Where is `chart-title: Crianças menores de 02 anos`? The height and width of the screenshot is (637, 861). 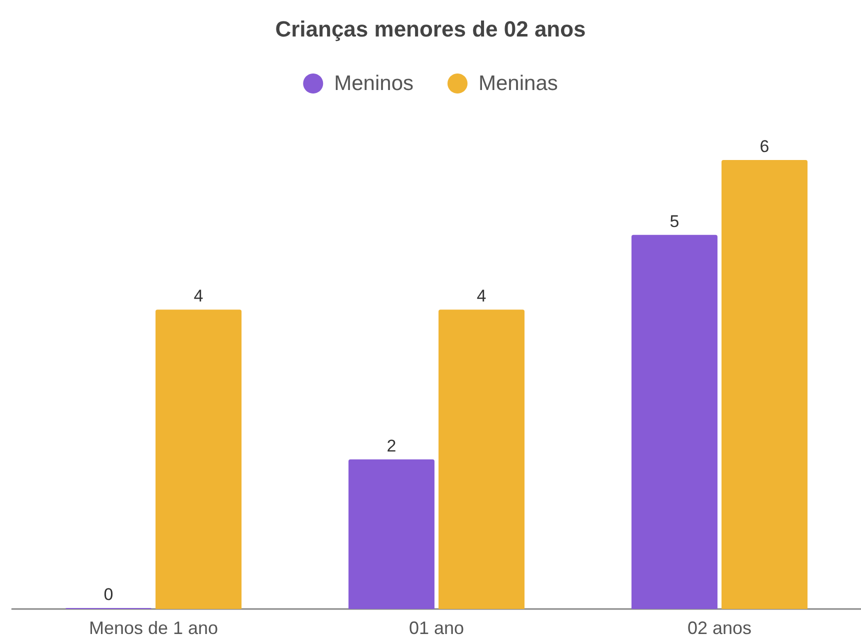
chart-title: Crianças menores de 02 anos is located at coordinates (430, 29).